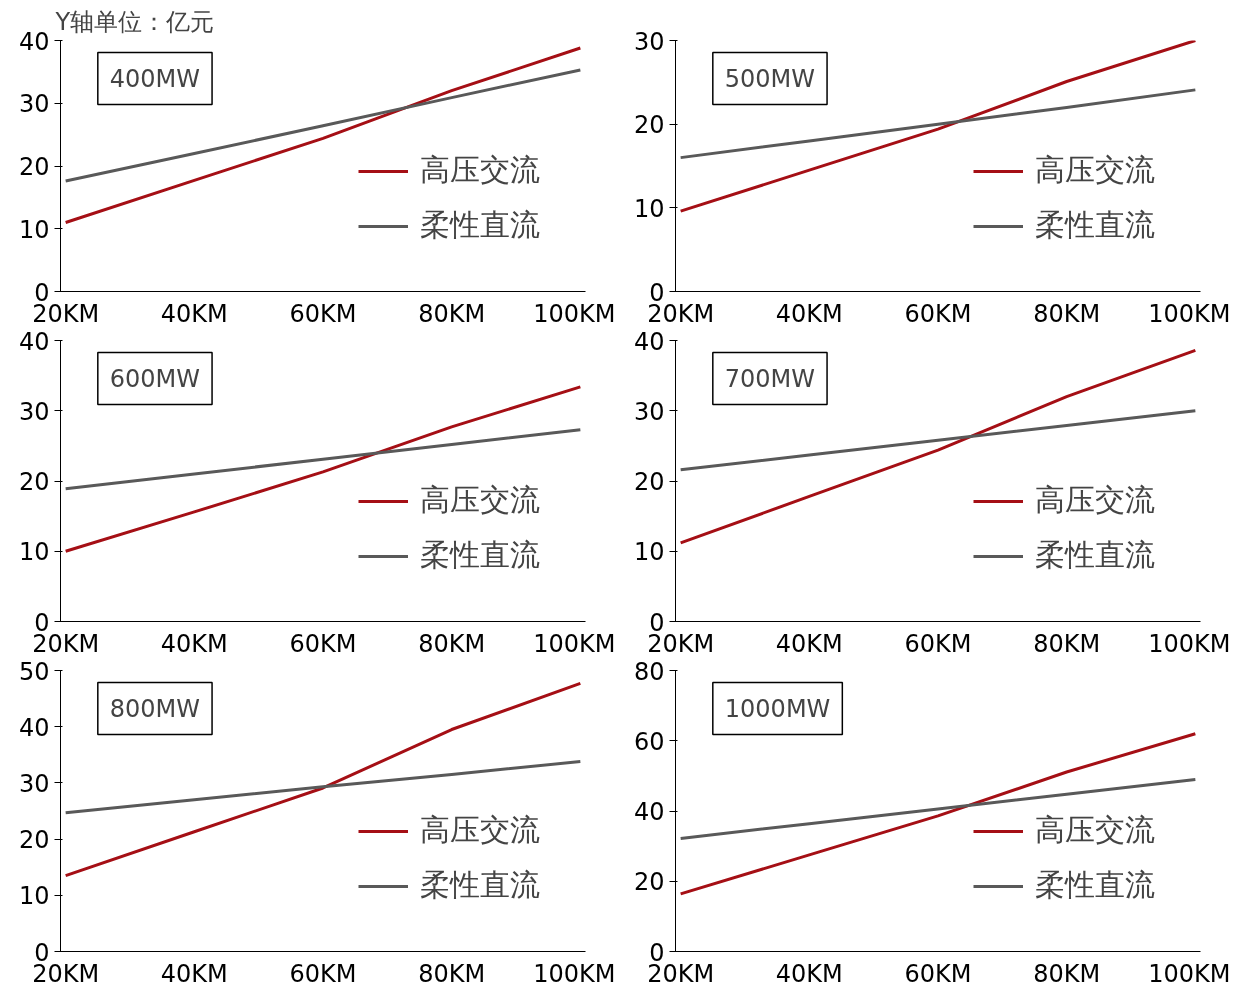  Describe the element at coordinates (134, 21) in the screenshot. I see `text: Y轴单位：亿元` at that location.